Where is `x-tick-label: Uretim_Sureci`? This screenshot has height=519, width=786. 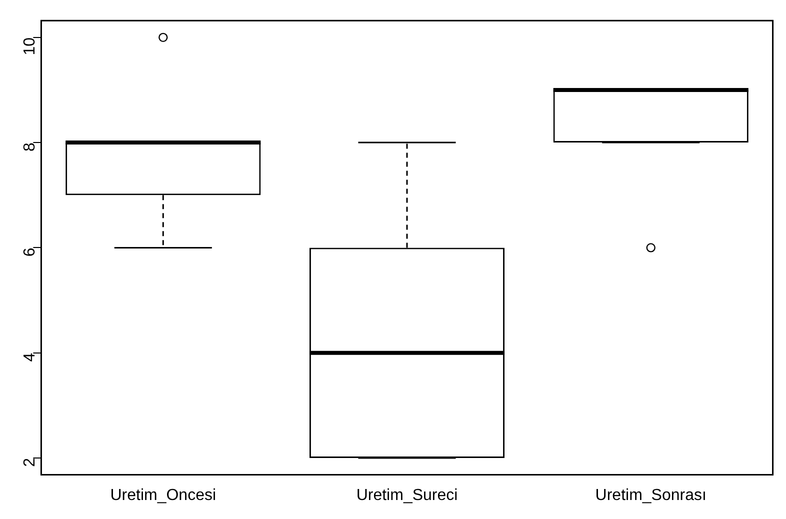 x-tick-label: Uretim_Sureci is located at coordinates (407, 495).